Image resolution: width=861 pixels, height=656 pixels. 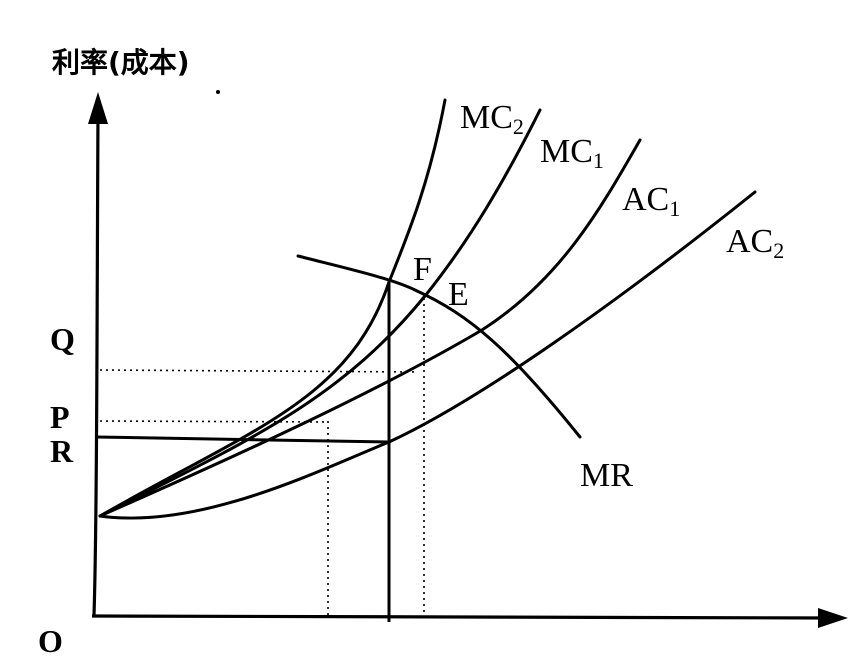 I want to click on point-e-label: E, so click(x=458, y=294).